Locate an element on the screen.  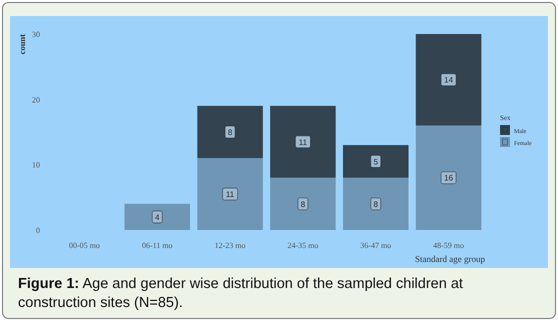
data-label: 14 is located at coordinates (449, 80).